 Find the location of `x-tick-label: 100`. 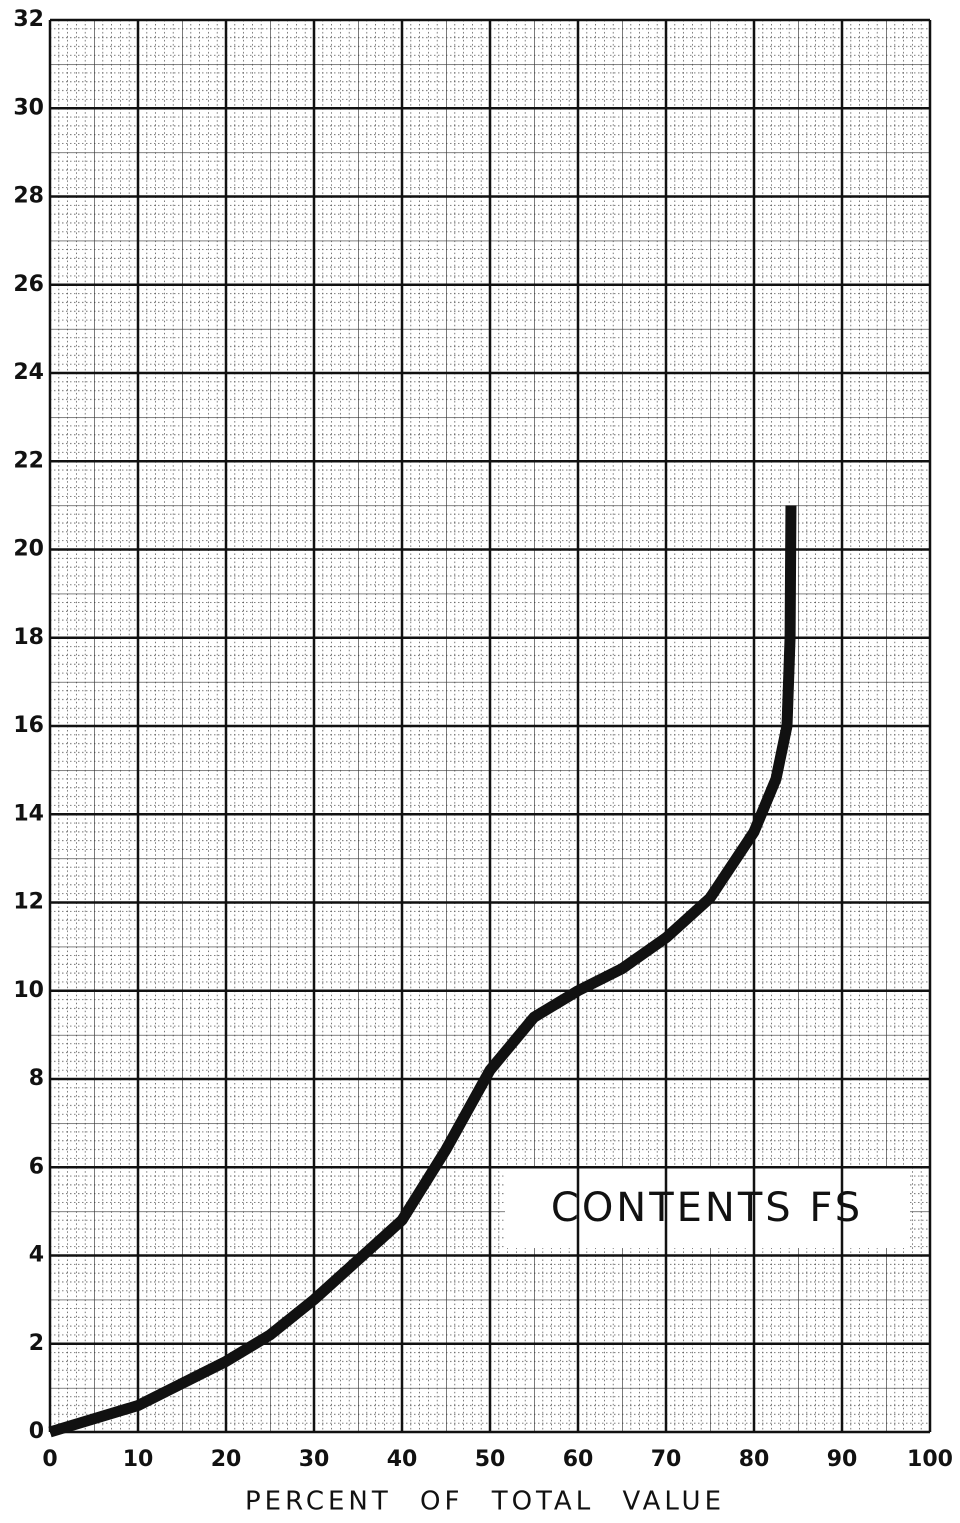

x-tick-label: 100 is located at coordinates (930, 1459).